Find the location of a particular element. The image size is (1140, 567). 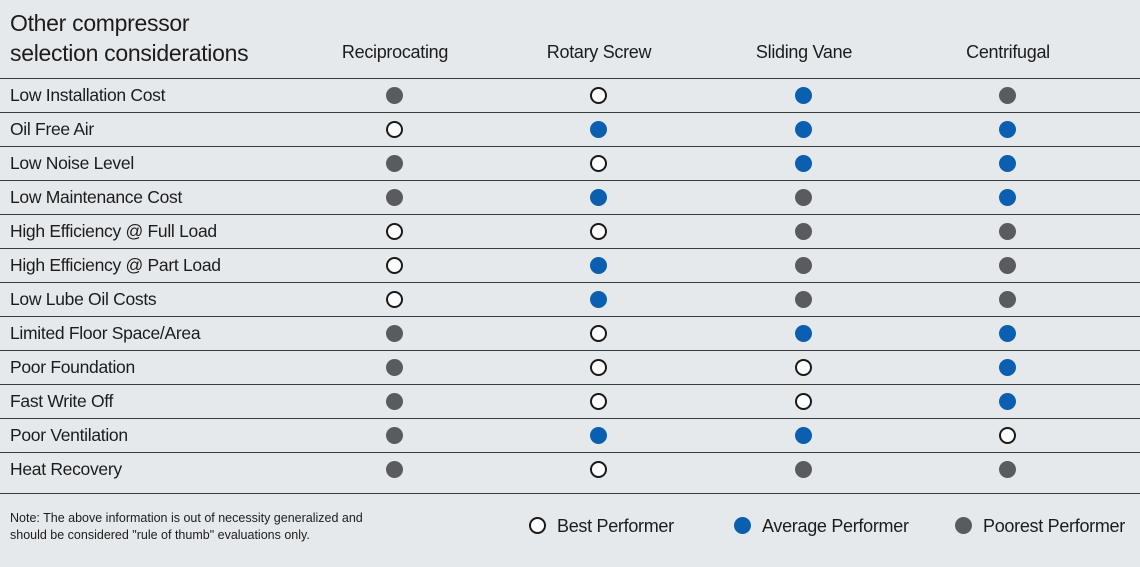

row-label: High Efficiency @ Full Load is located at coordinates (113, 231).